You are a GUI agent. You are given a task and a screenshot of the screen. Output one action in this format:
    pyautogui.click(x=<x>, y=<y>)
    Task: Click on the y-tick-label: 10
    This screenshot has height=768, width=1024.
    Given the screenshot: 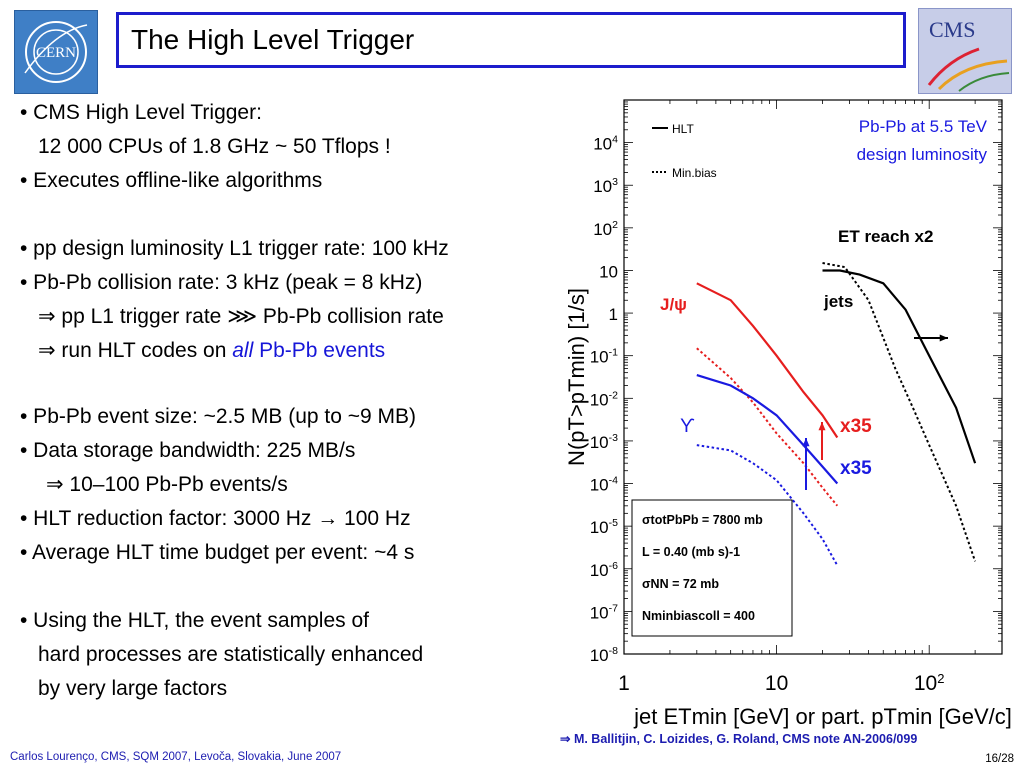 What is the action you would take?
    pyautogui.click(x=608, y=271)
    